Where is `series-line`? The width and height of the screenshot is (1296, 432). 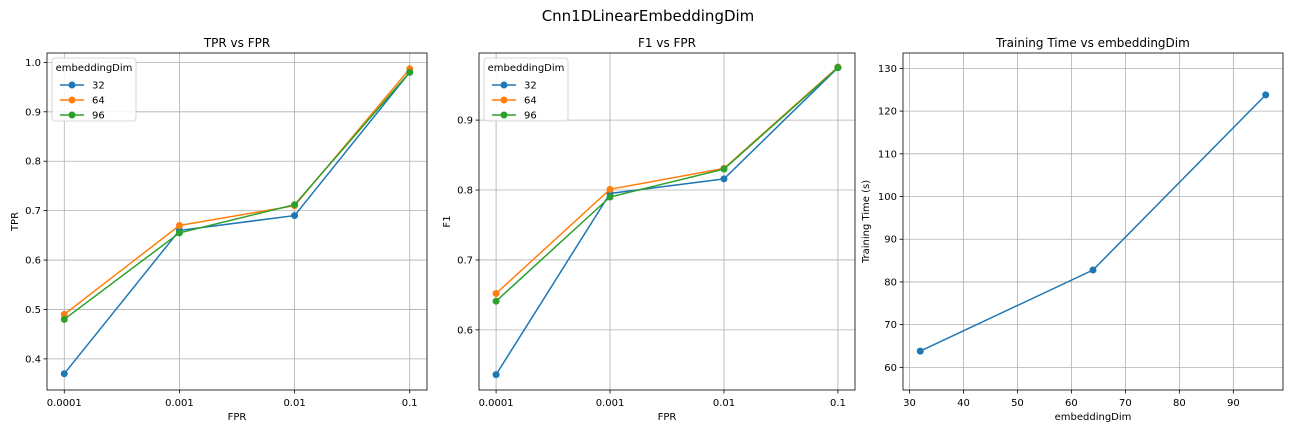 series-line is located at coordinates (667, 184).